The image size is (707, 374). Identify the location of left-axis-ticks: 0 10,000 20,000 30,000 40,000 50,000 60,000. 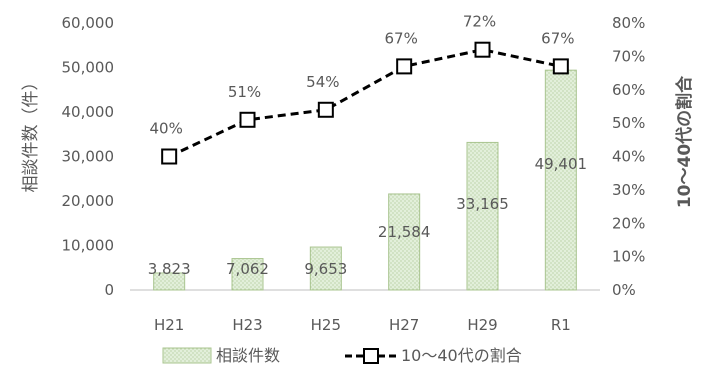
(88, 156).